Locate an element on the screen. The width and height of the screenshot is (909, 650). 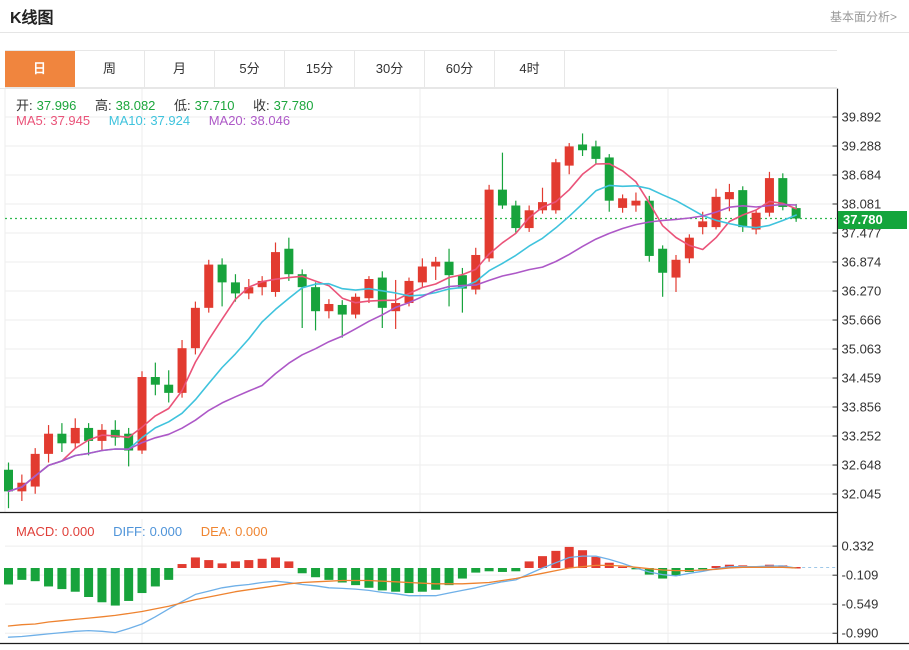
svg-text: -0.990 is located at coordinates (860, 633).